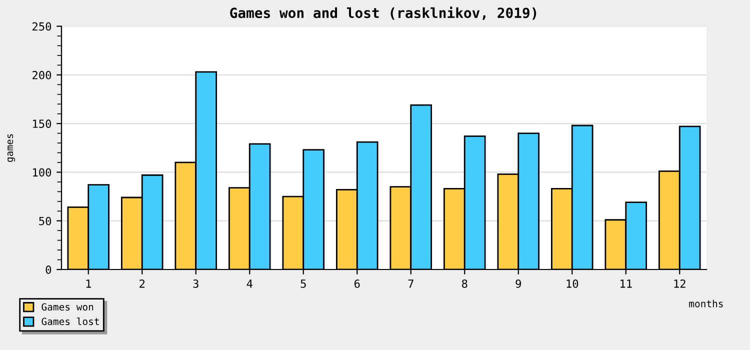 The image size is (750, 350). What do you see at coordinates (303, 284) in the screenshot?
I see `x-tick-label: 5` at bounding box center [303, 284].